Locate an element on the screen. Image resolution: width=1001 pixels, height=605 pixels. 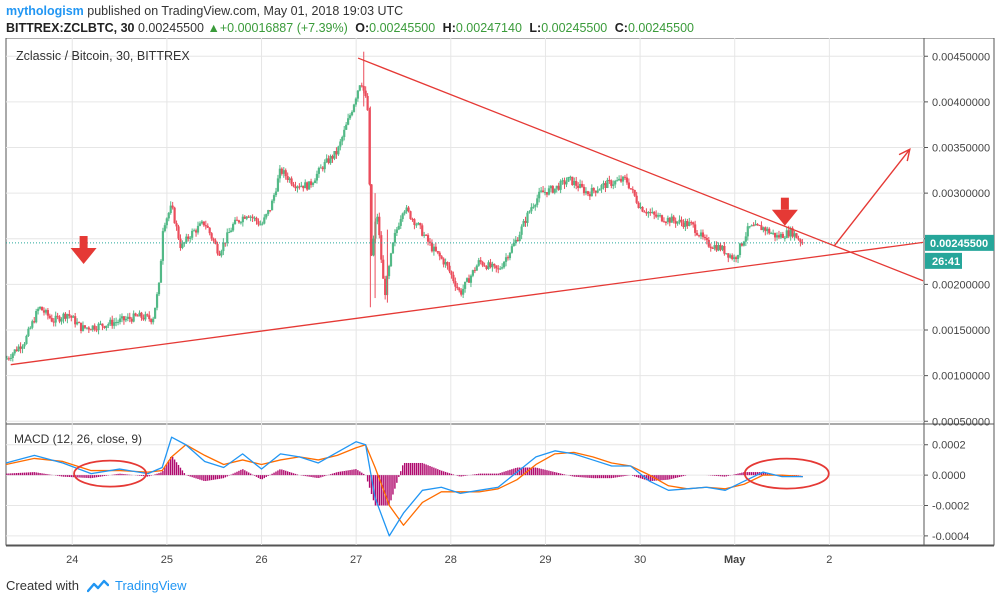
annotation-down-arrow-left is located at coordinates (83, 250).